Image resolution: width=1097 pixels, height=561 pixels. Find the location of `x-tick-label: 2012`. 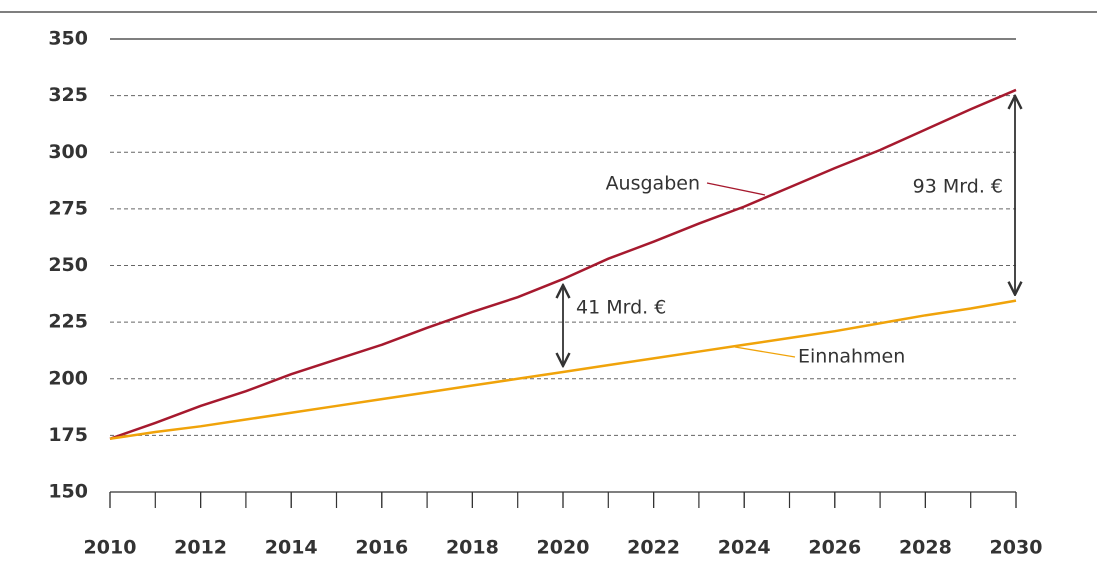

x-tick-label: 2012 is located at coordinates (200, 548).